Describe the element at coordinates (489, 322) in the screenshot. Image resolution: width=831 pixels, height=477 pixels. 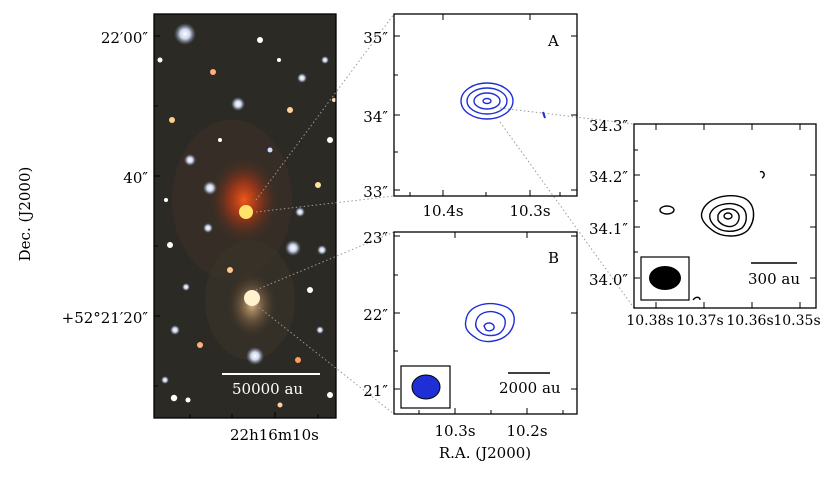
I see `panel-b-contours` at that location.